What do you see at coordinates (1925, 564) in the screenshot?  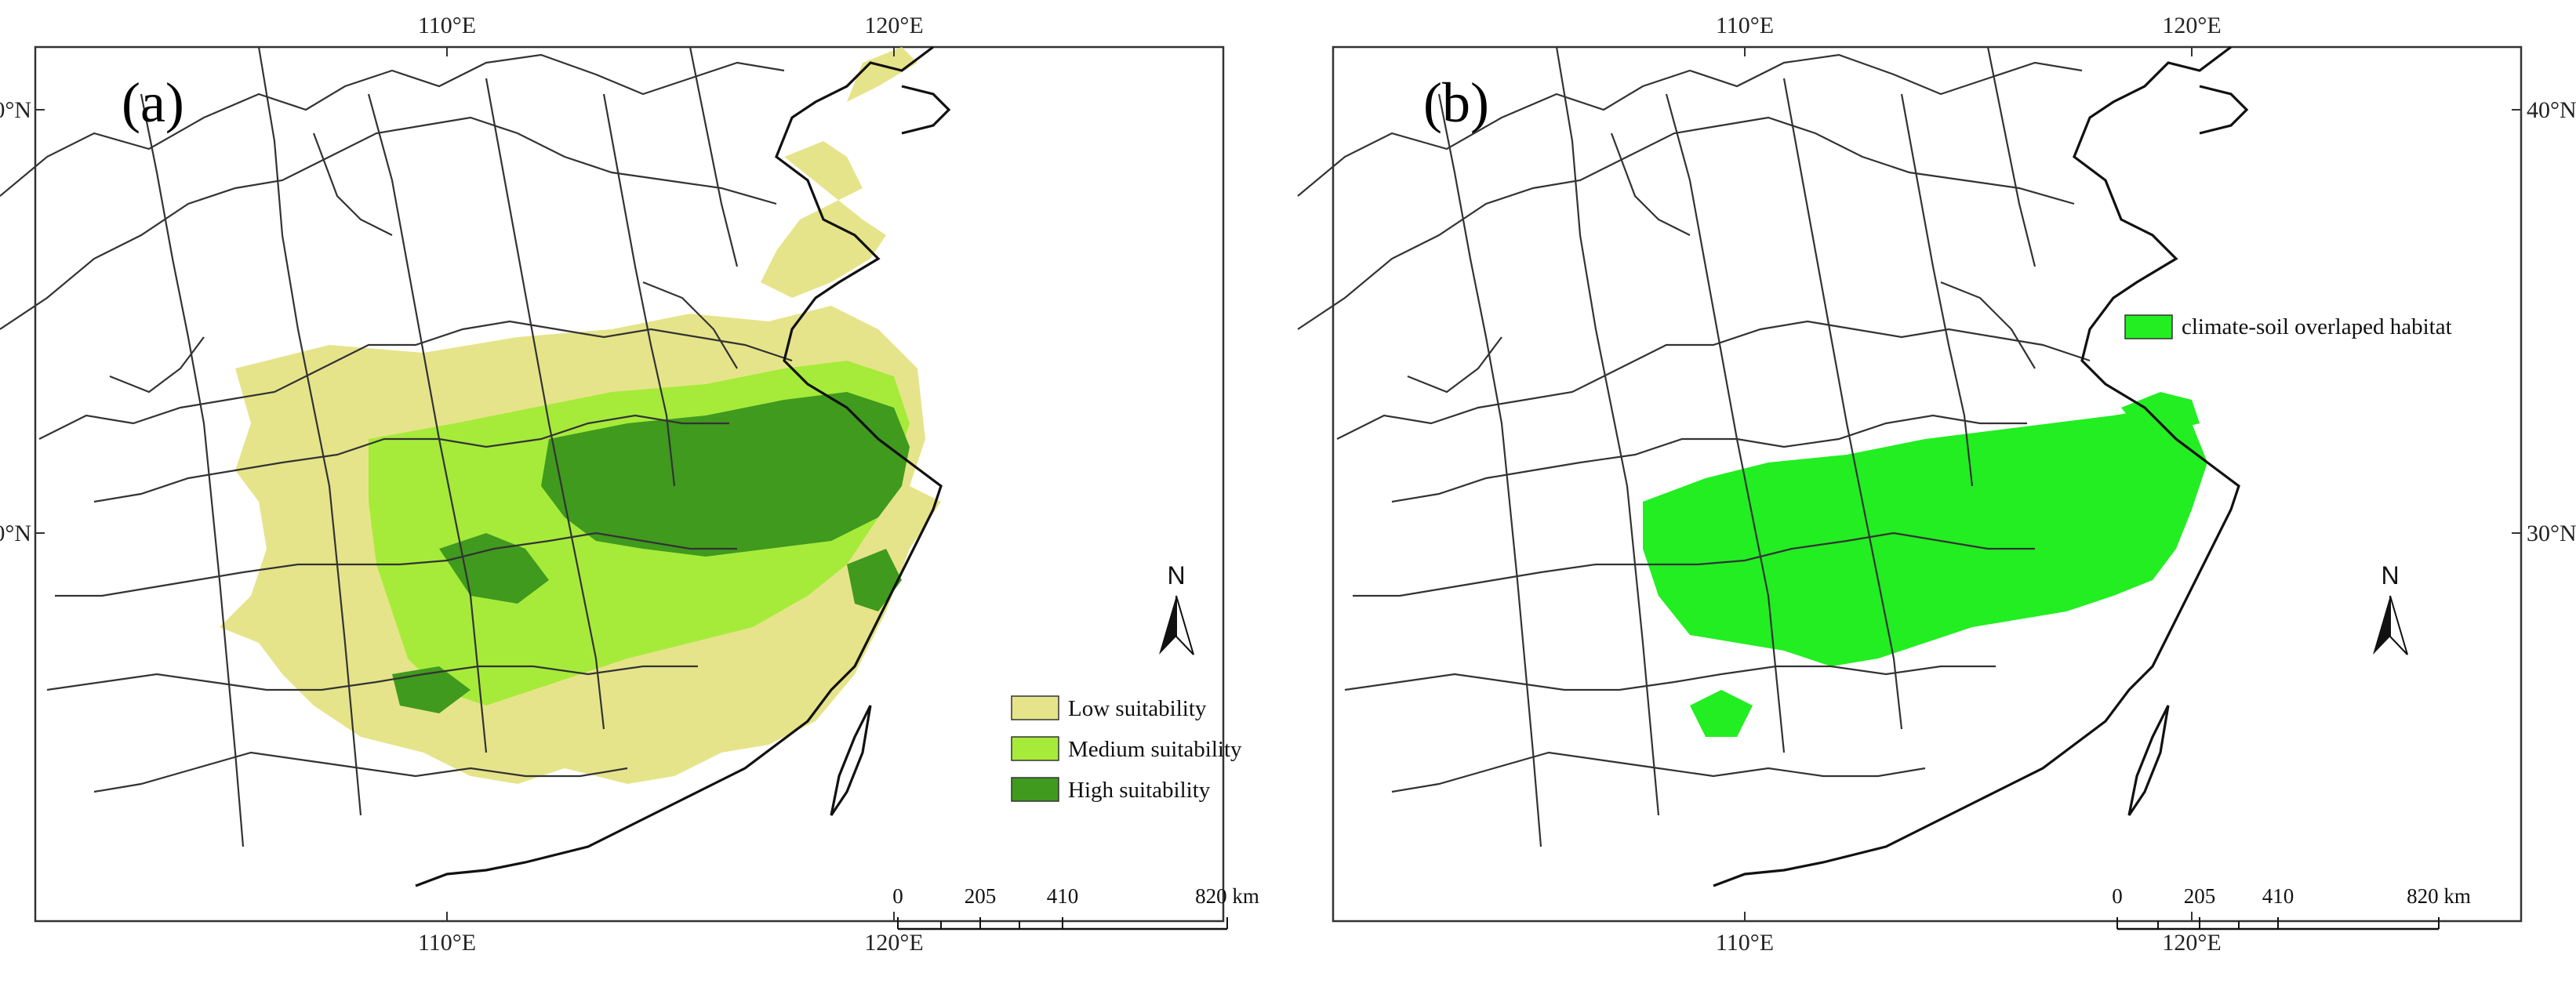 I see `overlap-habitat-layer` at bounding box center [1925, 564].